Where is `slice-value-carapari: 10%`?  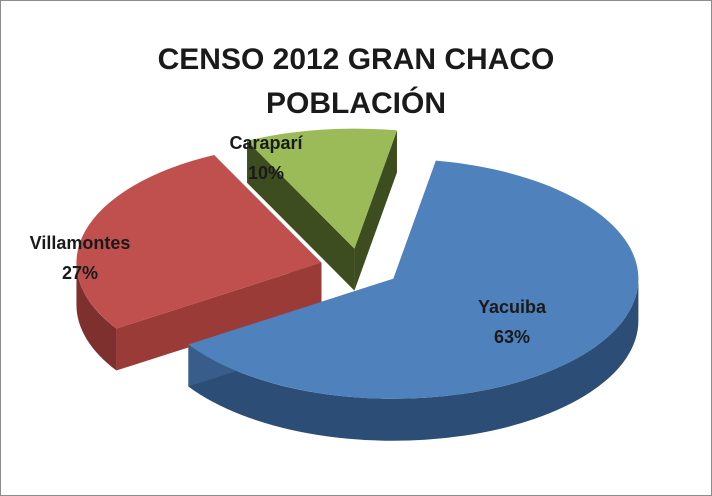 slice-value-carapari: 10% is located at coordinates (266, 173).